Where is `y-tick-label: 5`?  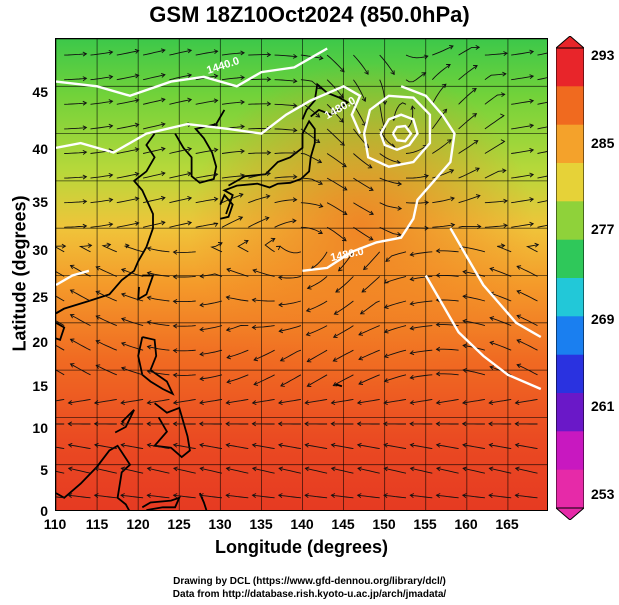 y-tick-label: 5 is located at coordinates (44, 470).